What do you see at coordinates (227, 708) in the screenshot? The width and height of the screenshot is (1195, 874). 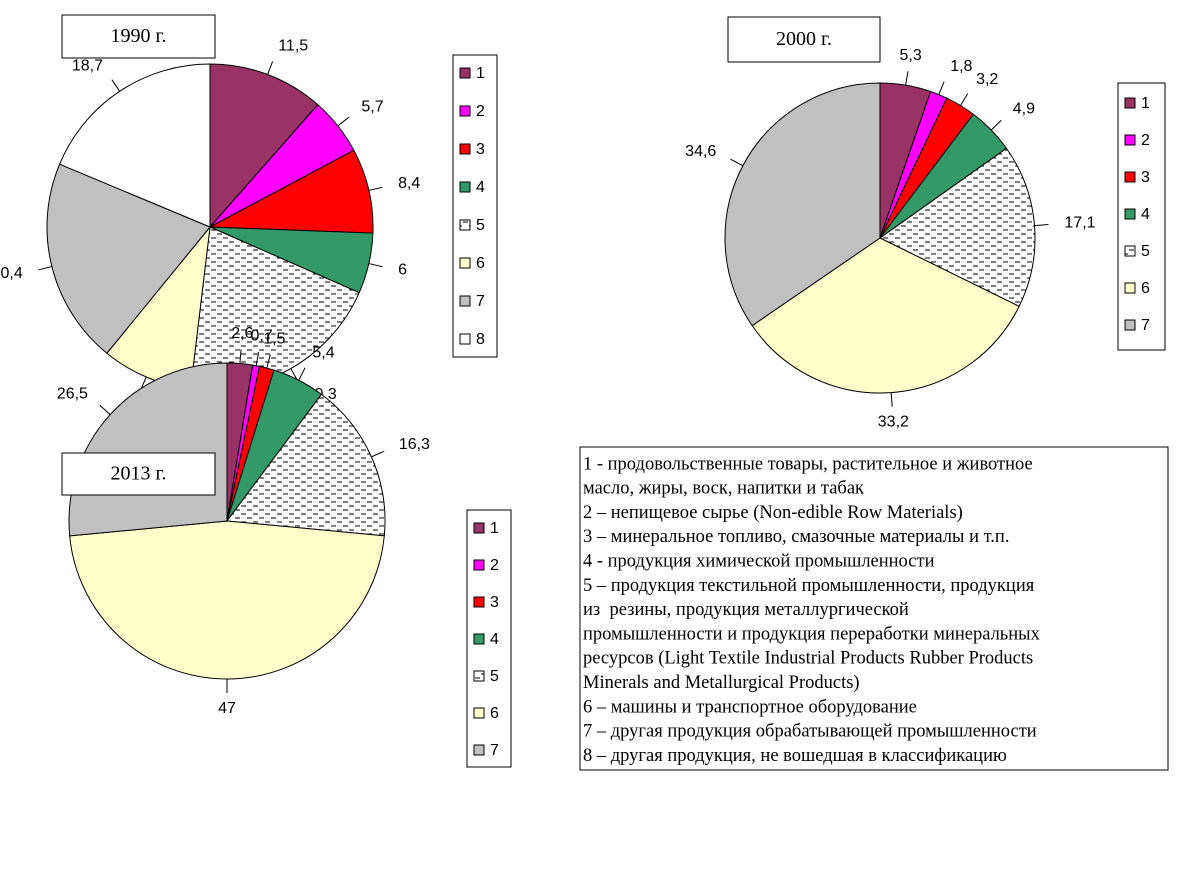 I see `data-label: 47` at bounding box center [227, 708].